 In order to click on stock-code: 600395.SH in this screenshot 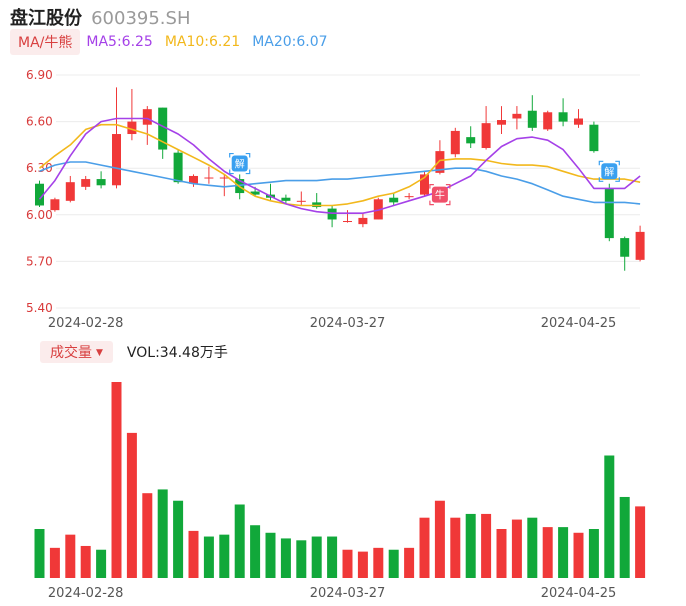, I will do `click(141, 18)`.